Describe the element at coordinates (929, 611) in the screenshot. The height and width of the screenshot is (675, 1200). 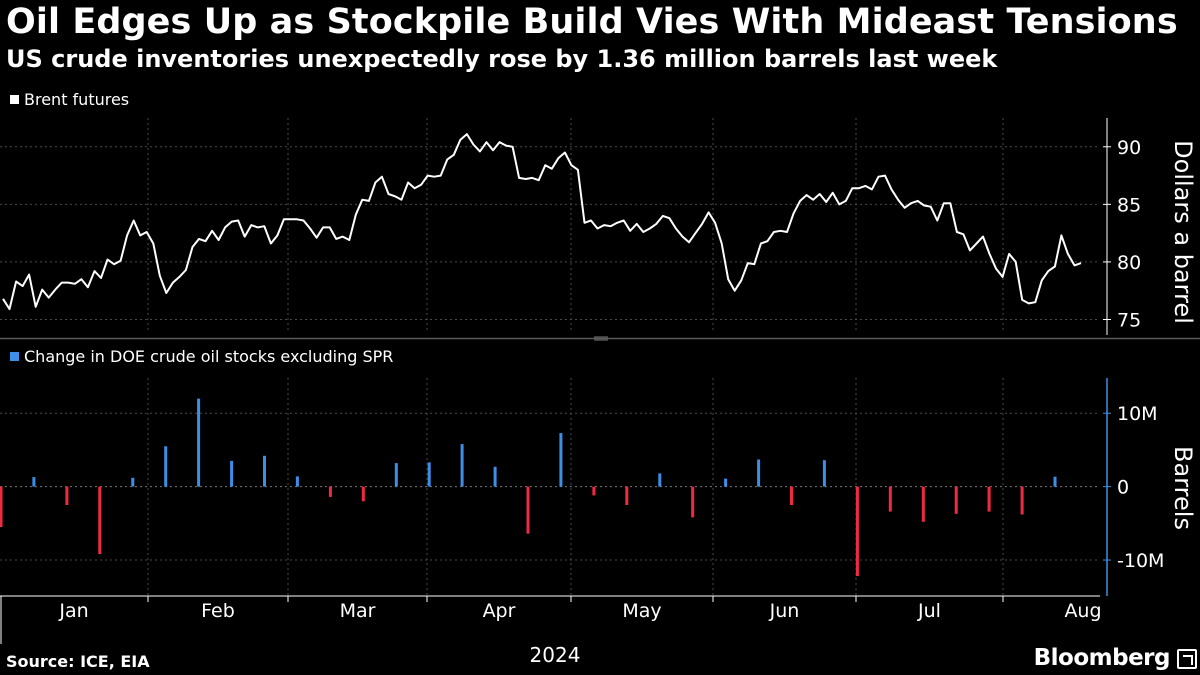
I see `x-axis-month-label-jul: Jul` at that location.